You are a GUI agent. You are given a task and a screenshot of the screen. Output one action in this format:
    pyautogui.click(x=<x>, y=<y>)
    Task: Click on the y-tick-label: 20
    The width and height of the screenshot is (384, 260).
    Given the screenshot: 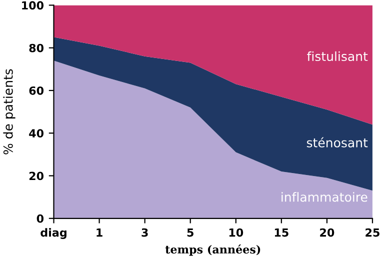 What is the action you would take?
    pyautogui.click(x=36, y=176)
    